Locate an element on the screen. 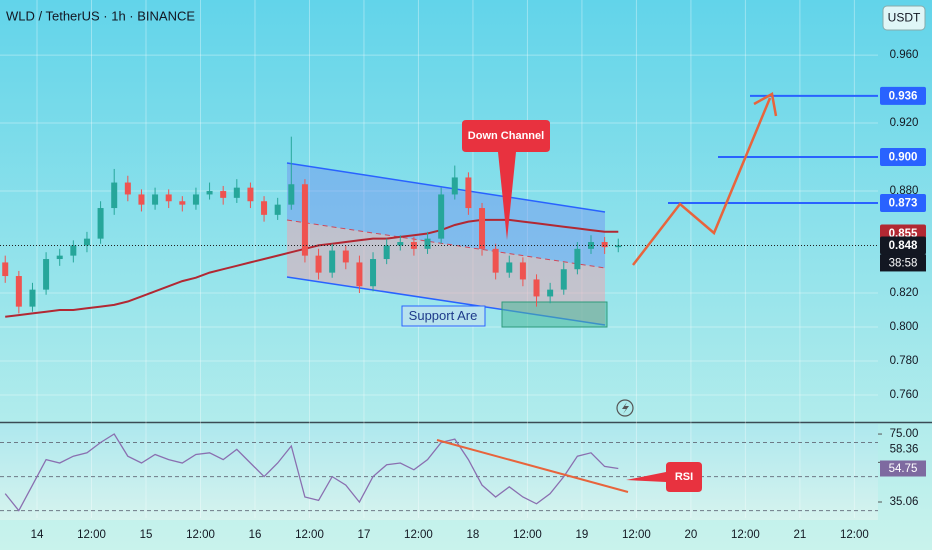 Image resolution: width=932 pixels, height=555 pixels. support-label-box is located at coordinates (443, 316).